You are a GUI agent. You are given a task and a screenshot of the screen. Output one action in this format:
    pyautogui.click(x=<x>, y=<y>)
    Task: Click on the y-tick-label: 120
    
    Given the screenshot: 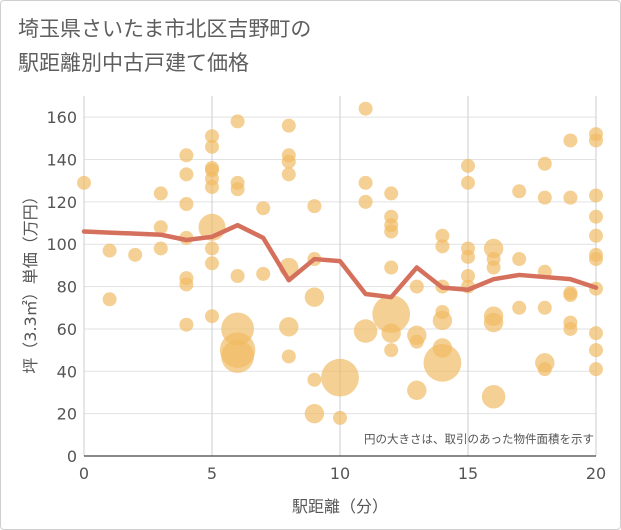 What is the action you would take?
    pyautogui.click(x=61, y=202)
    